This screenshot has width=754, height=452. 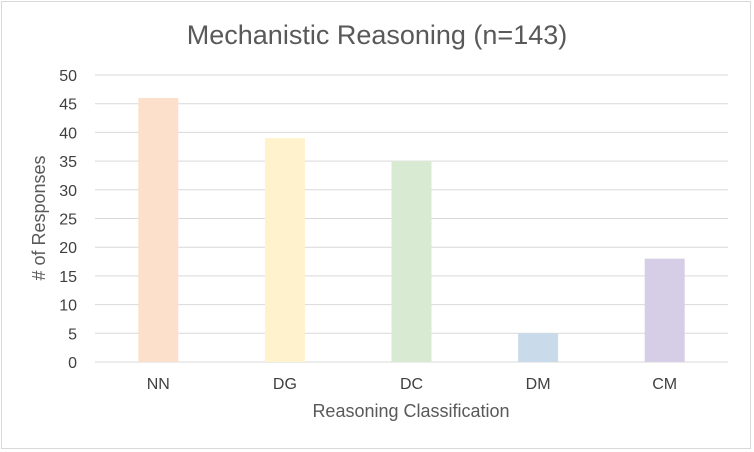 What do you see at coordinates (68, 248) in the screenshot?
I see `y-tick-label: 20` at bounding box center [68, 248].